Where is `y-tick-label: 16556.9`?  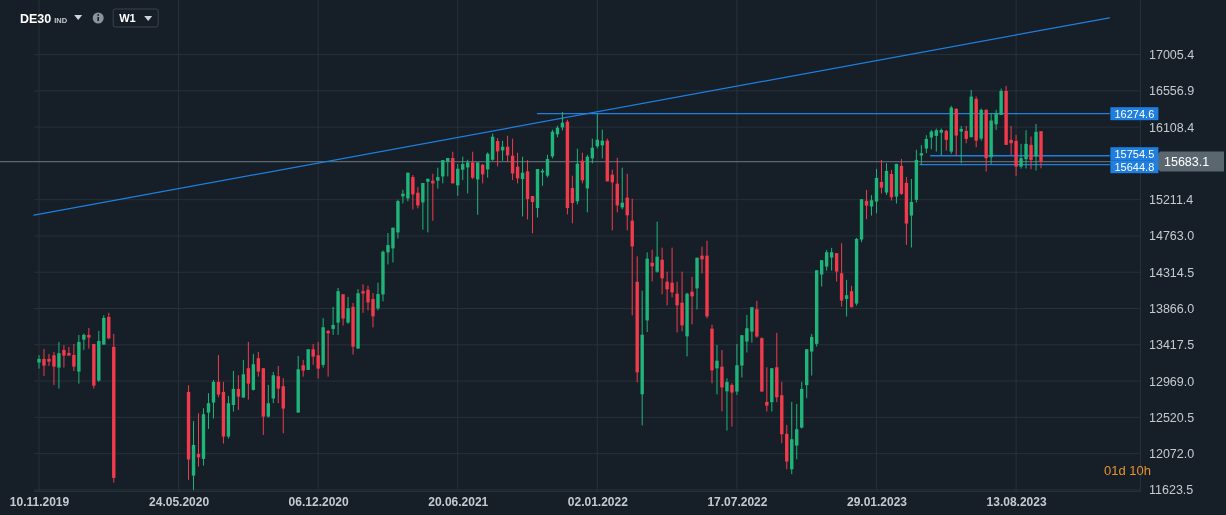
y-tick-label: 16556.9 is located at coordinates (1172, 91).